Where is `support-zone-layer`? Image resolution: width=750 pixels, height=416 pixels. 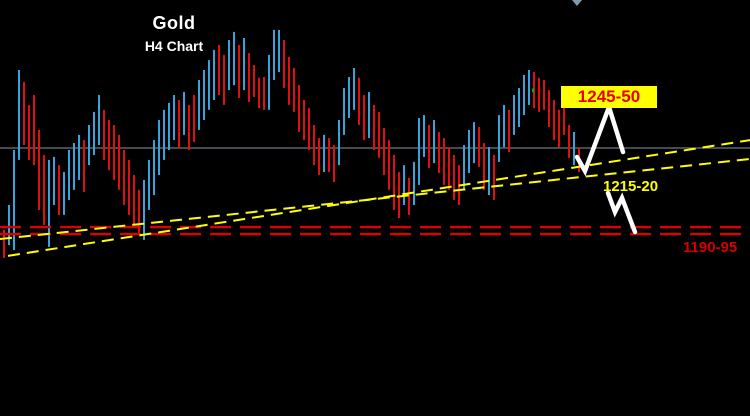 support-zone-layer is located at coordinates (375, 230).